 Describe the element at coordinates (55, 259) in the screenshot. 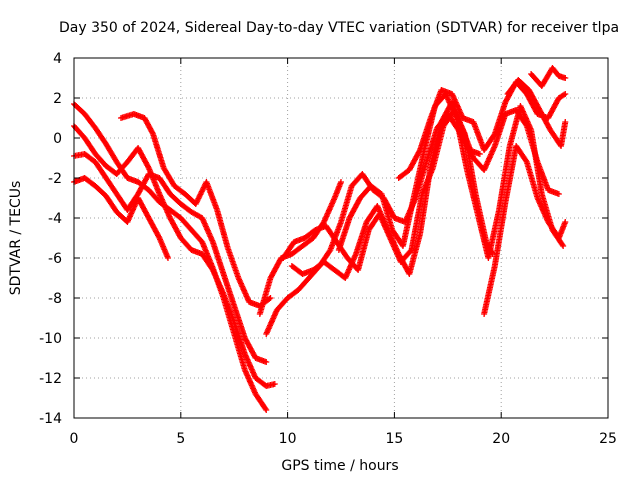

I see `y-tick-label: -6` at that location.